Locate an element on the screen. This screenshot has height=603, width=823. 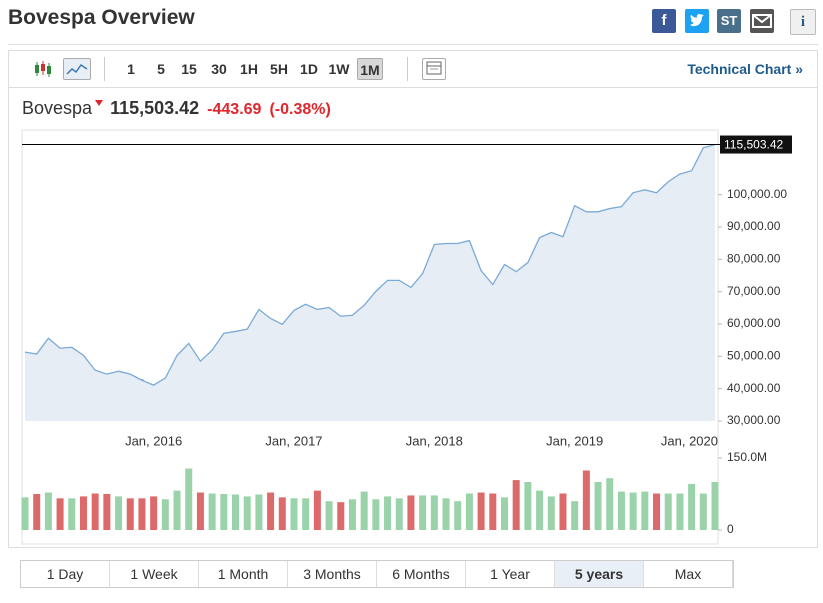
range-tab: 3 Months is located at coordinates (332, 574).